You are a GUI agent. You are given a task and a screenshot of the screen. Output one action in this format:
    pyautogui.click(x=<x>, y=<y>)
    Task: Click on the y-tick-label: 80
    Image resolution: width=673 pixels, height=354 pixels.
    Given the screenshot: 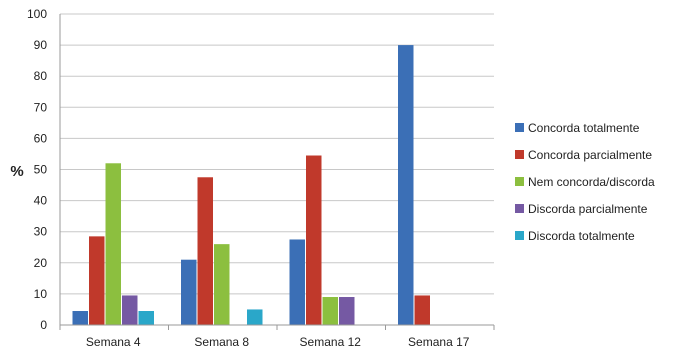 What is the action you would take?
    pyautogui.click(x=41, y=76)
    